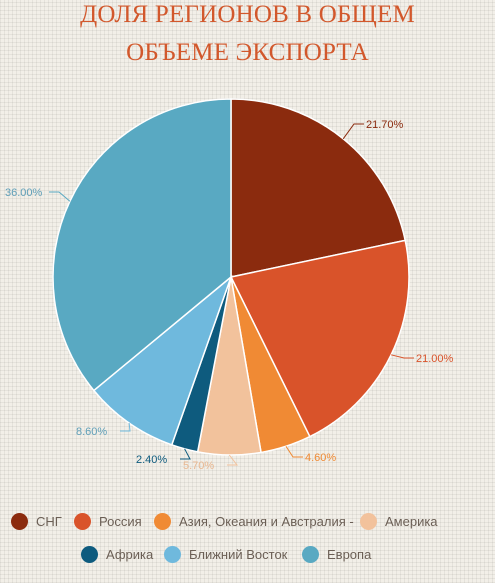 This screenshot has width=495, height=583. What do you see at coordinates (349, 554) in the screenshot?
I see `legend-label-europe: Европа` at bounding box center [349, 554].